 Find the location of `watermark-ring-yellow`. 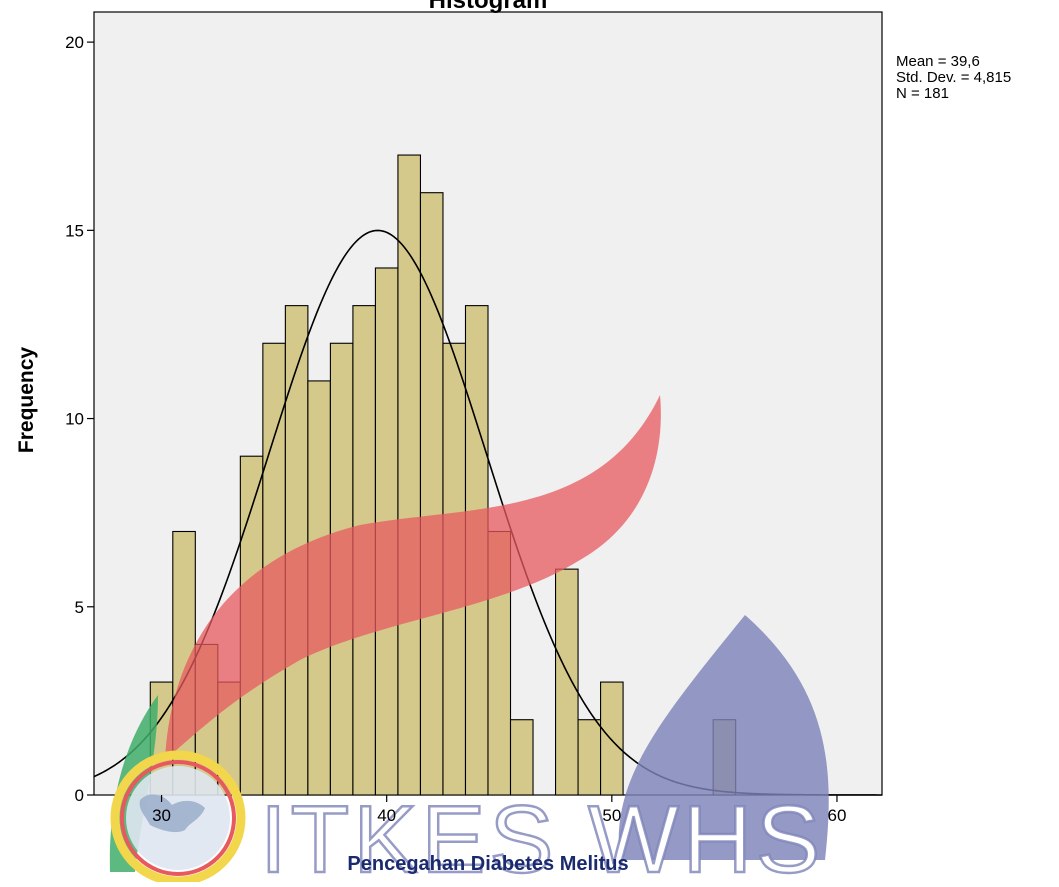

watermark-ring-yellow is located at coordinates (178, 818).